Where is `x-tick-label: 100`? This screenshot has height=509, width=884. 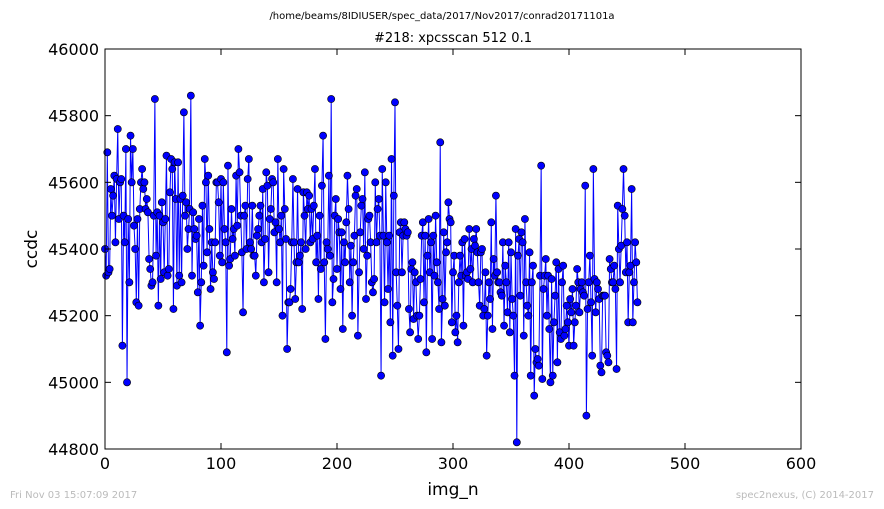 x-tick-label: 100 is located at coordinates (221, 463).